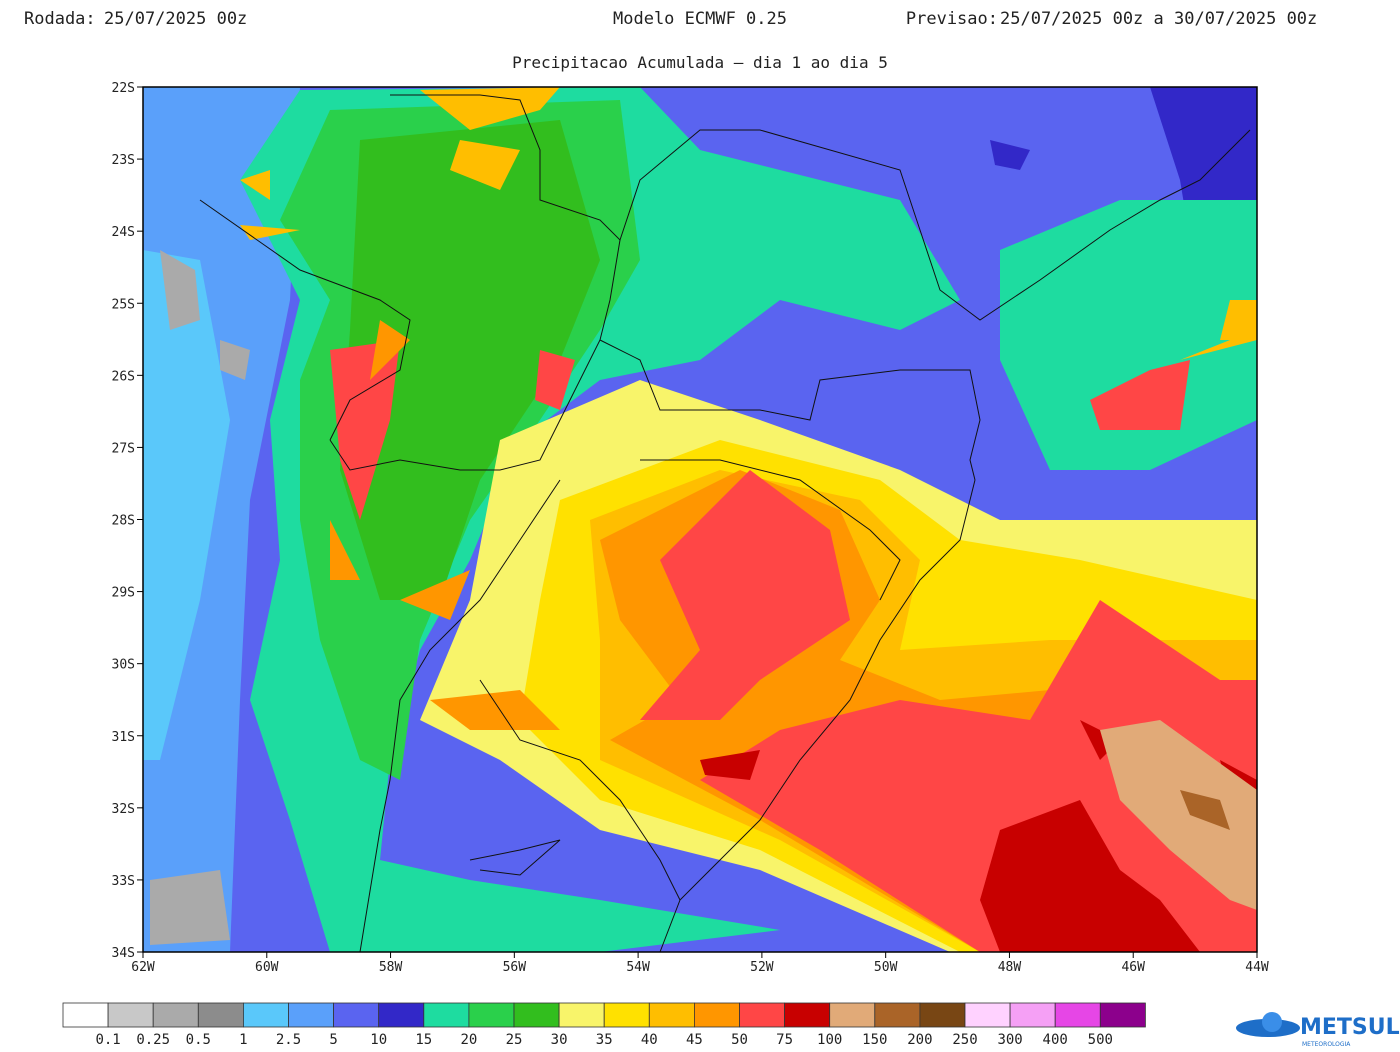 The width and height of the screenshot is (1400, 1052). What do you see at coordinates (123, 376) in the screenshot?
I see `lat-label: 26S` at bounding box center [123, 376].